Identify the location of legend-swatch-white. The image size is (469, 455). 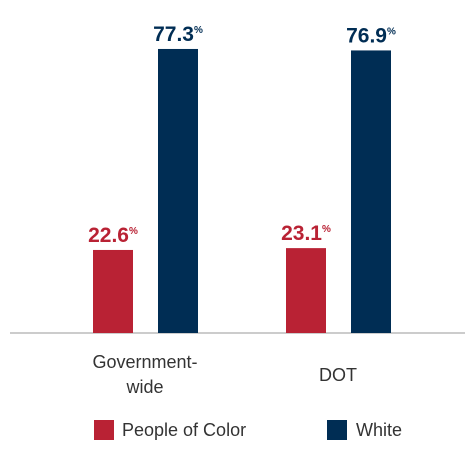
(337, 430).